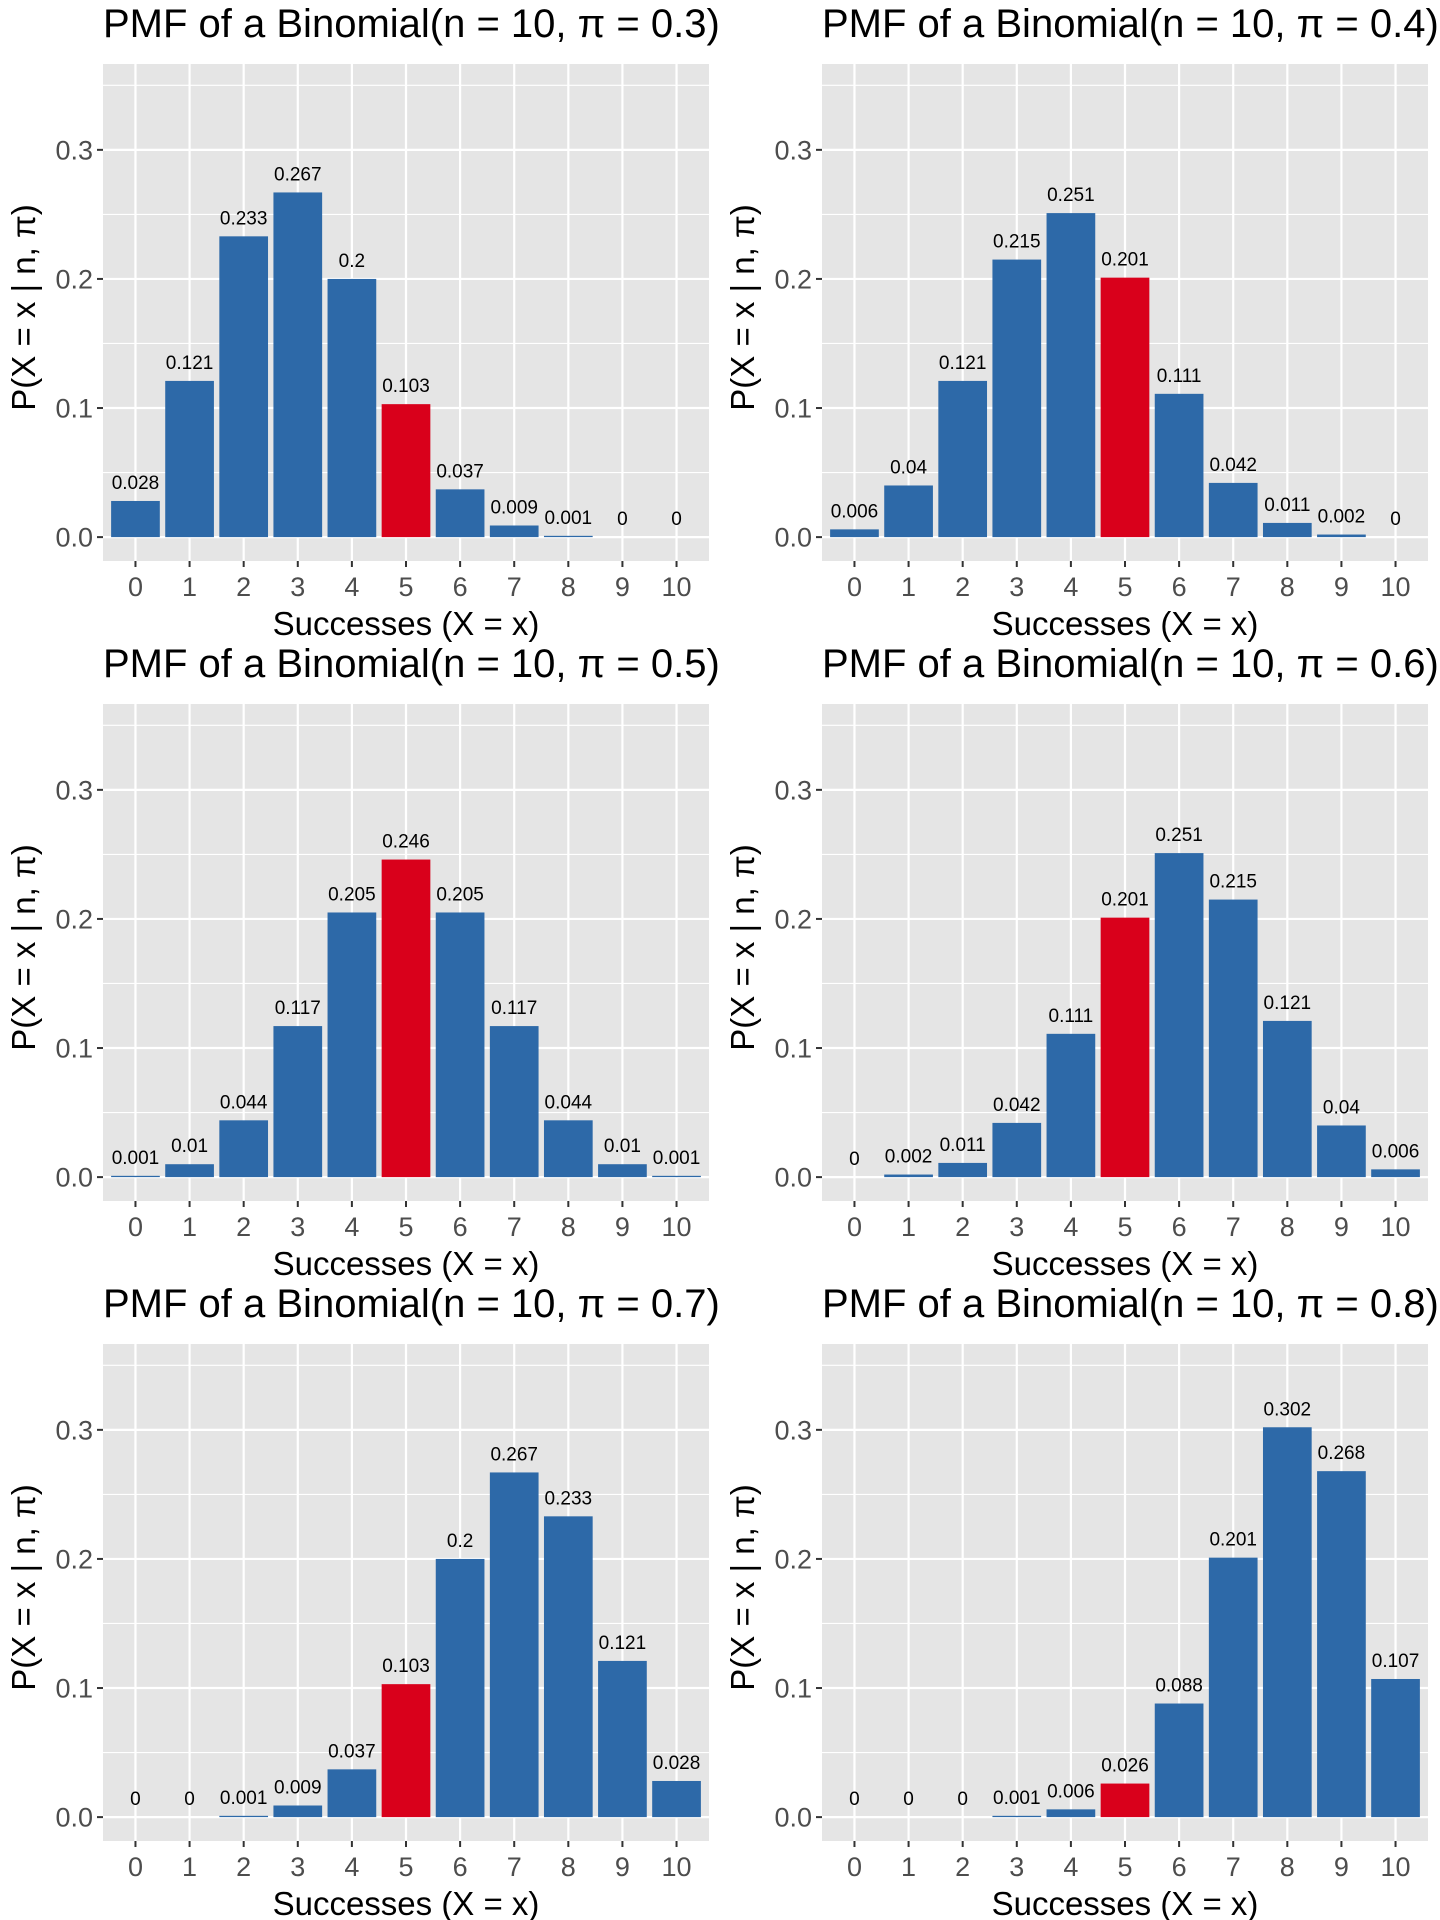 Image resolution: width=1440 pixels, height=1920 pixels. What do you see at coordinates (908, 1227) in the screenshot?
I see `x-tick-label: 1` at bounding box center [908, 1227].